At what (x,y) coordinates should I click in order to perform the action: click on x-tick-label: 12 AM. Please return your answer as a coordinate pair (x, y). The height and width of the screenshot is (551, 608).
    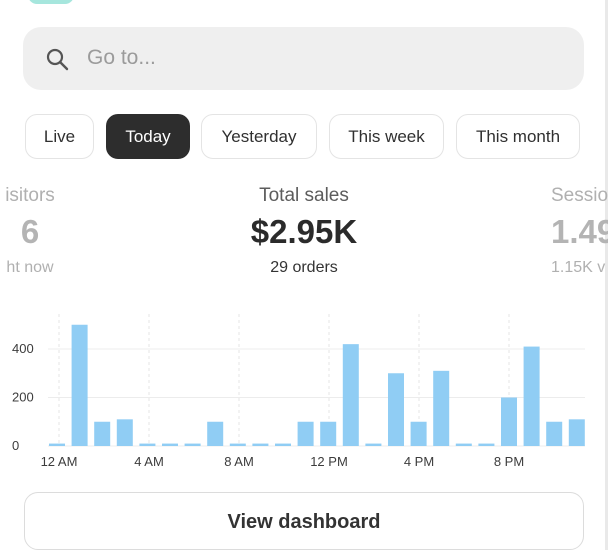
    Looking at the image, I should click on (59, 461).